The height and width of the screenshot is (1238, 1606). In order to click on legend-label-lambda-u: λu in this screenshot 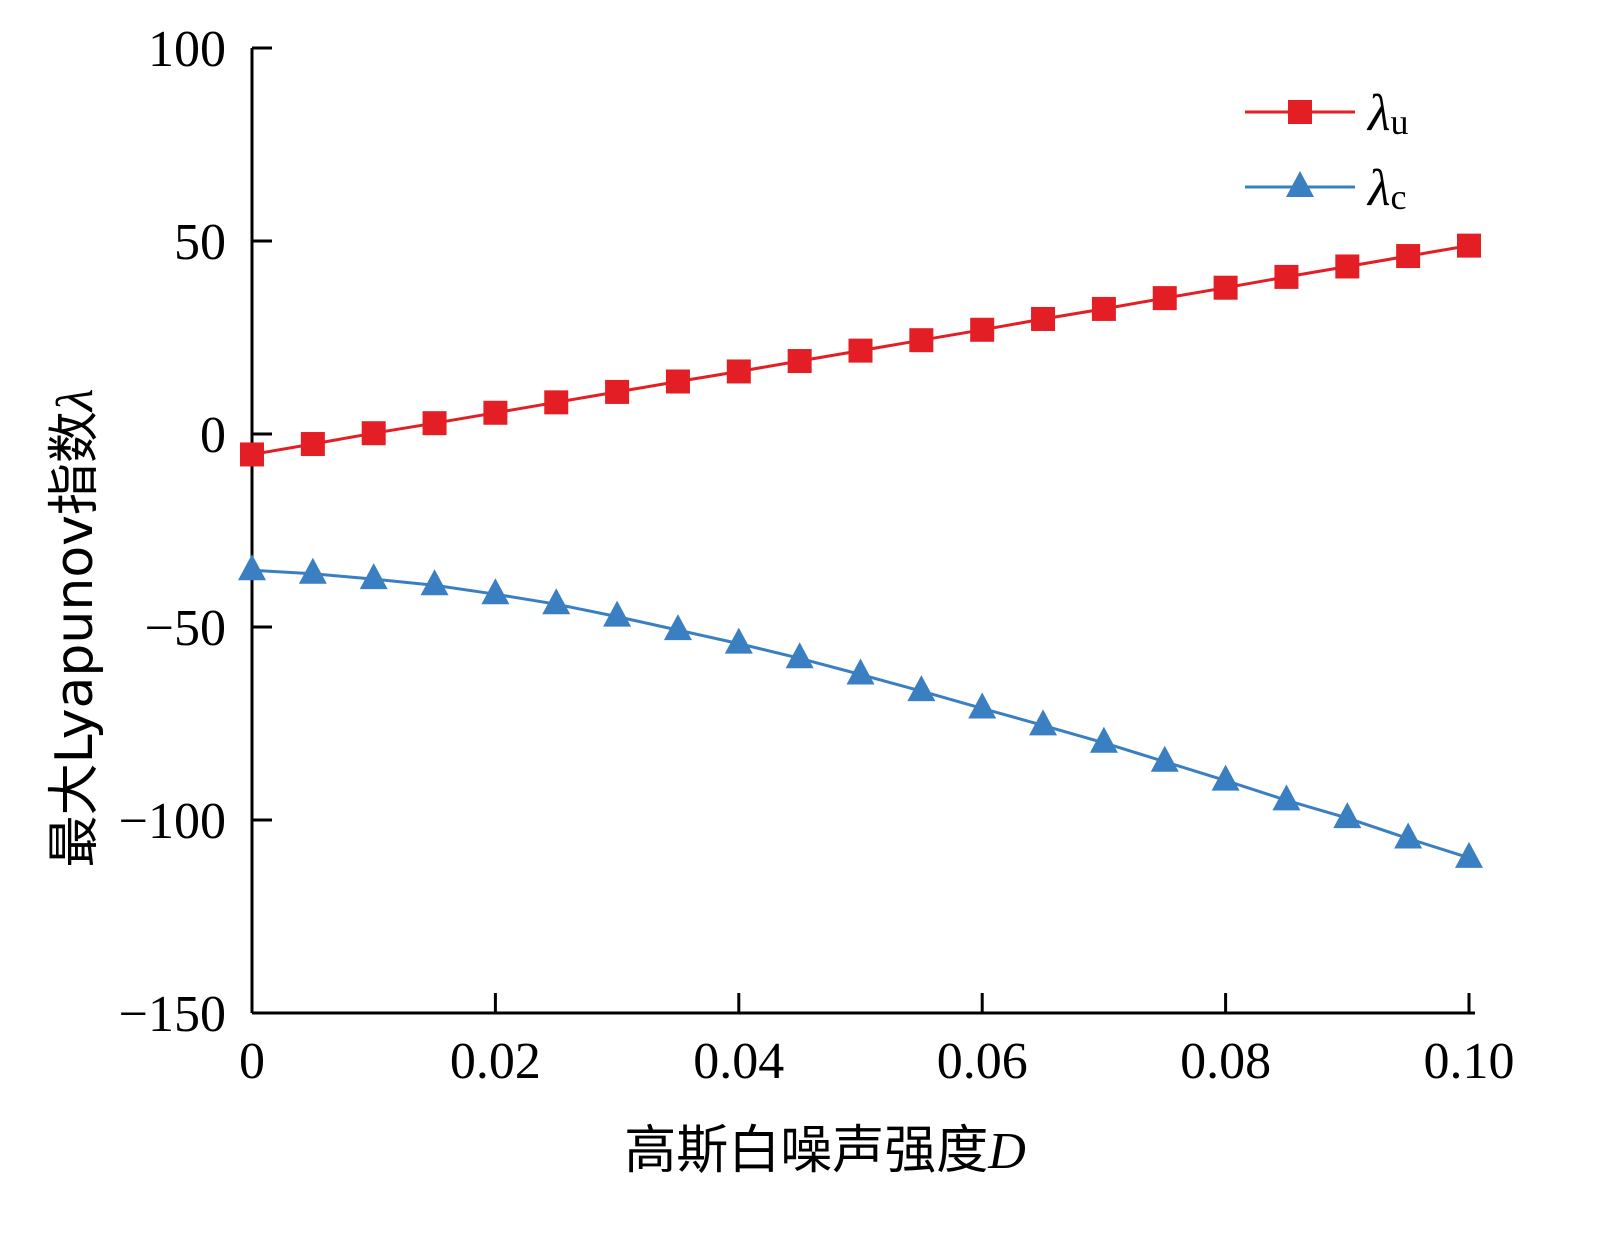, I will do `click(1387, 113)`.